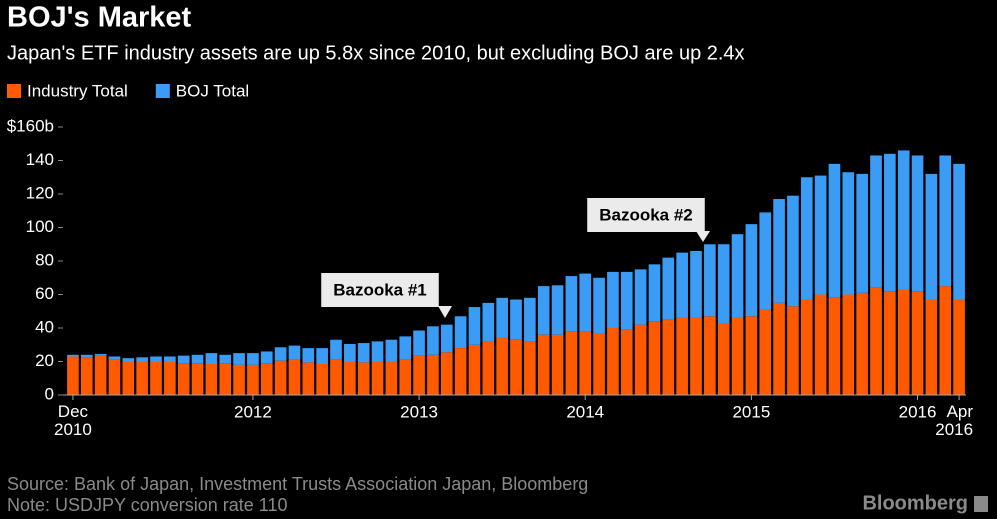  I want to click on y-tick-label: 120, so click(40, 192).